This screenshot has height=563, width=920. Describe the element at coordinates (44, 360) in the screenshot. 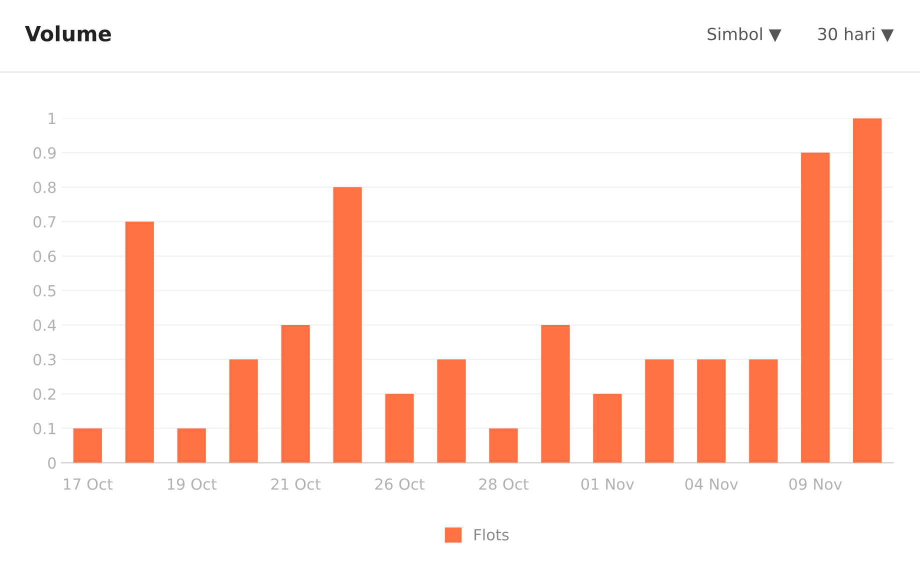

I see `y-tick-label: 0.3` at that location.